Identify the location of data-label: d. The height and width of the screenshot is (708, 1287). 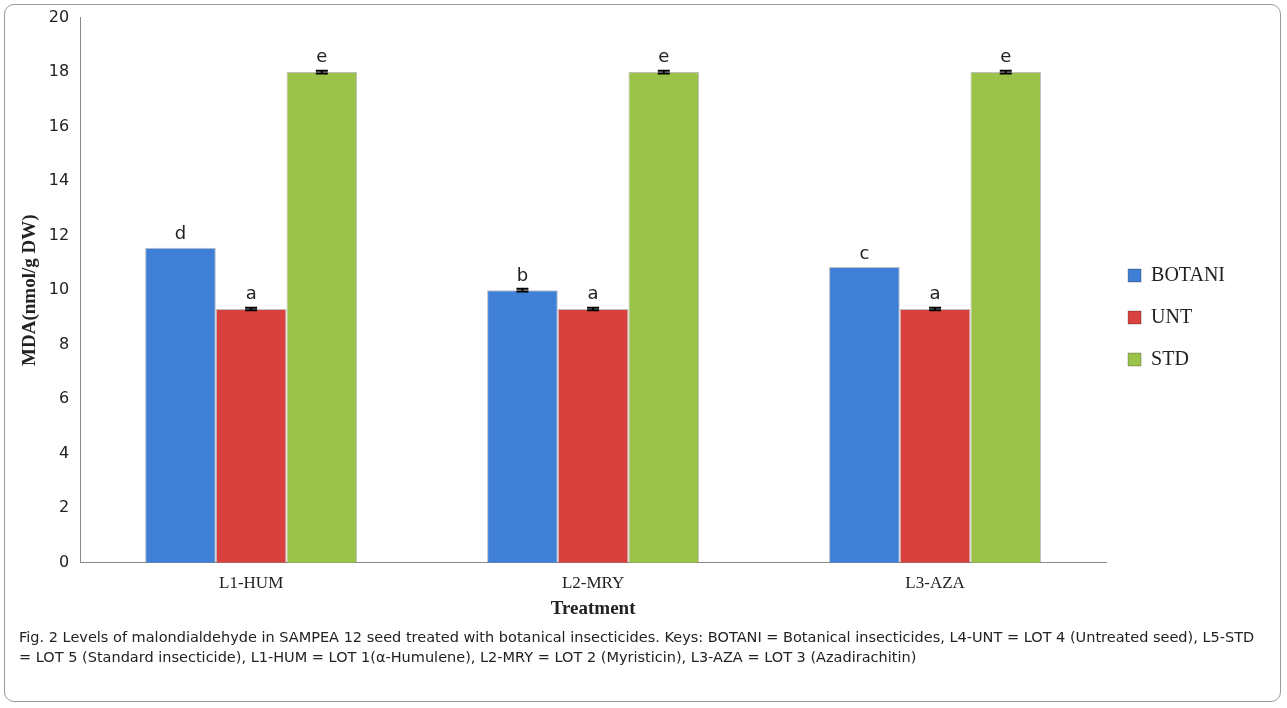
(180, 233).